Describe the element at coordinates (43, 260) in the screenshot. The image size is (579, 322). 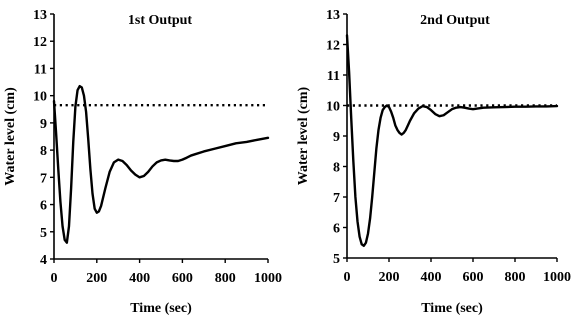
I see `y-tick-label: 4` at that location.